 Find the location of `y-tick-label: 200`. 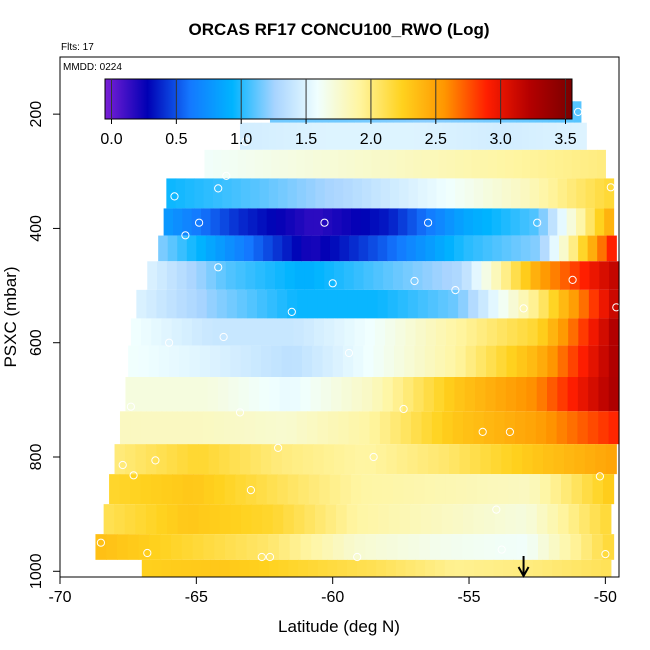

y-tick-label: 200 is located at coordinates (36, 114).